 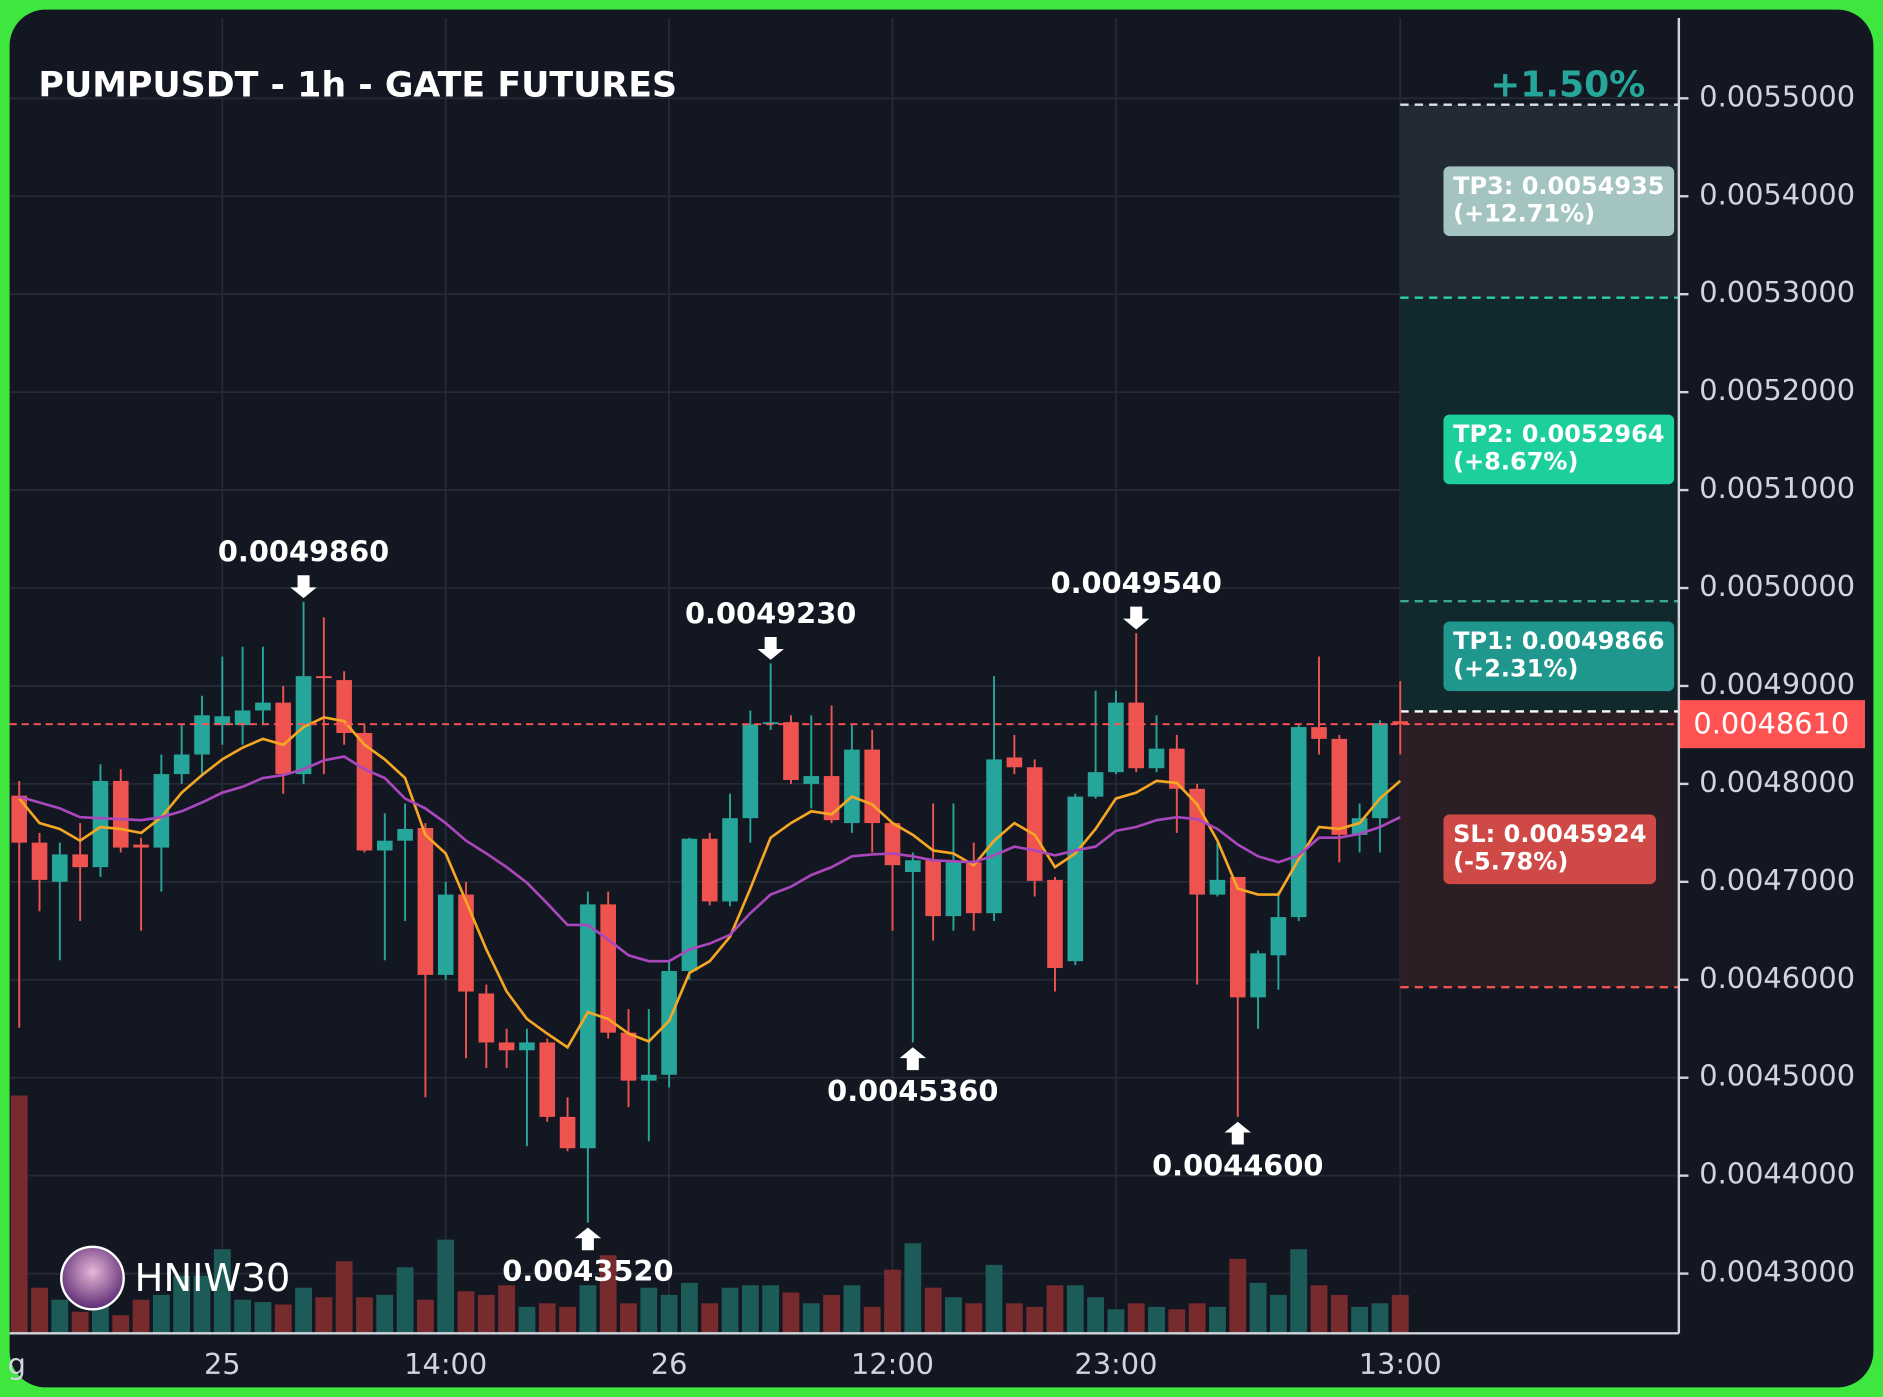 I want to click on high-label: 0.0049230, so click(x=770, y=613).